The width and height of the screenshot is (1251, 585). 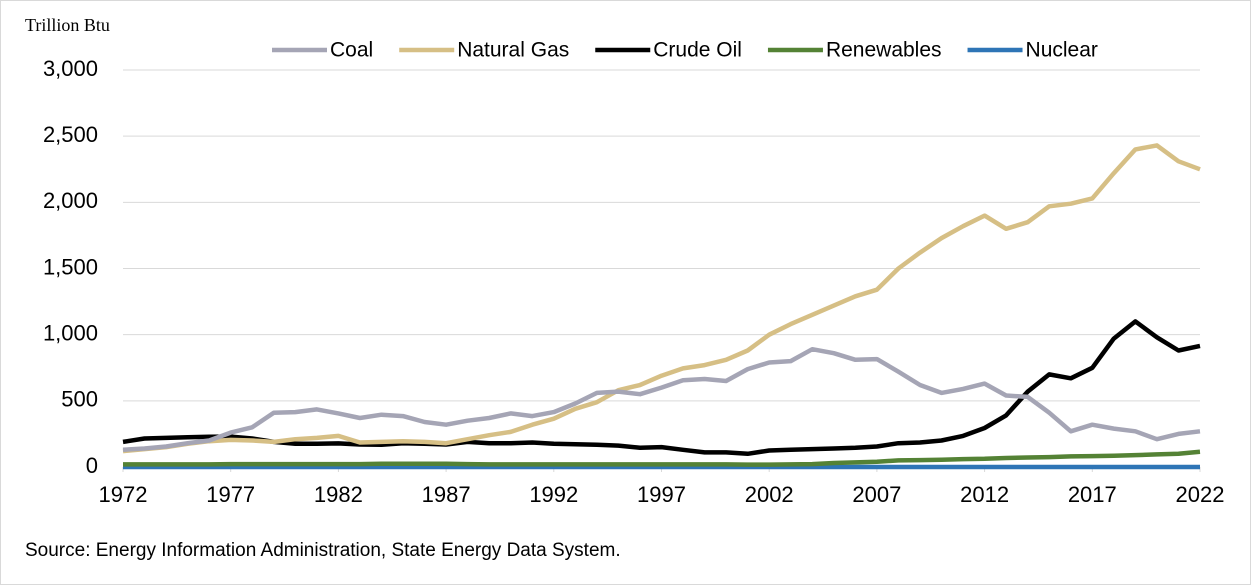 What do you see at coordinates (79, 399) in the screenshot?
I see `y-tick-label: 500` at bounding box center [79, 399].